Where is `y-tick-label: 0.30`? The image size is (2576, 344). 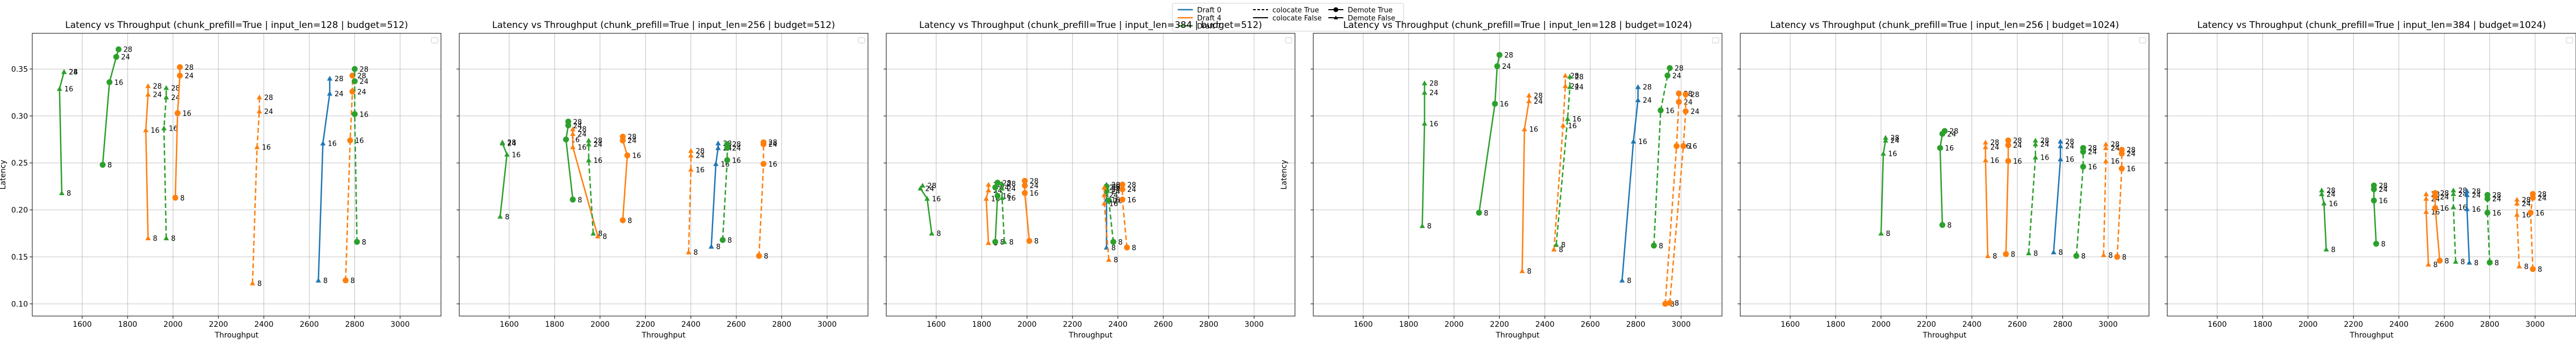 y-tick-label: 0.30 is located at coordinates (19, 116).